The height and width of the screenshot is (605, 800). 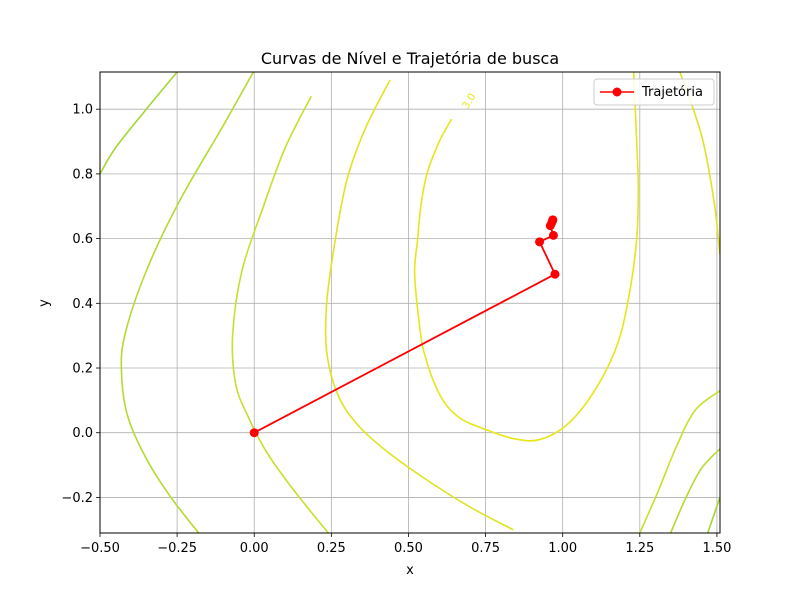 I want to click on y-tick-label: −0.2, so click(x=77, y=498).